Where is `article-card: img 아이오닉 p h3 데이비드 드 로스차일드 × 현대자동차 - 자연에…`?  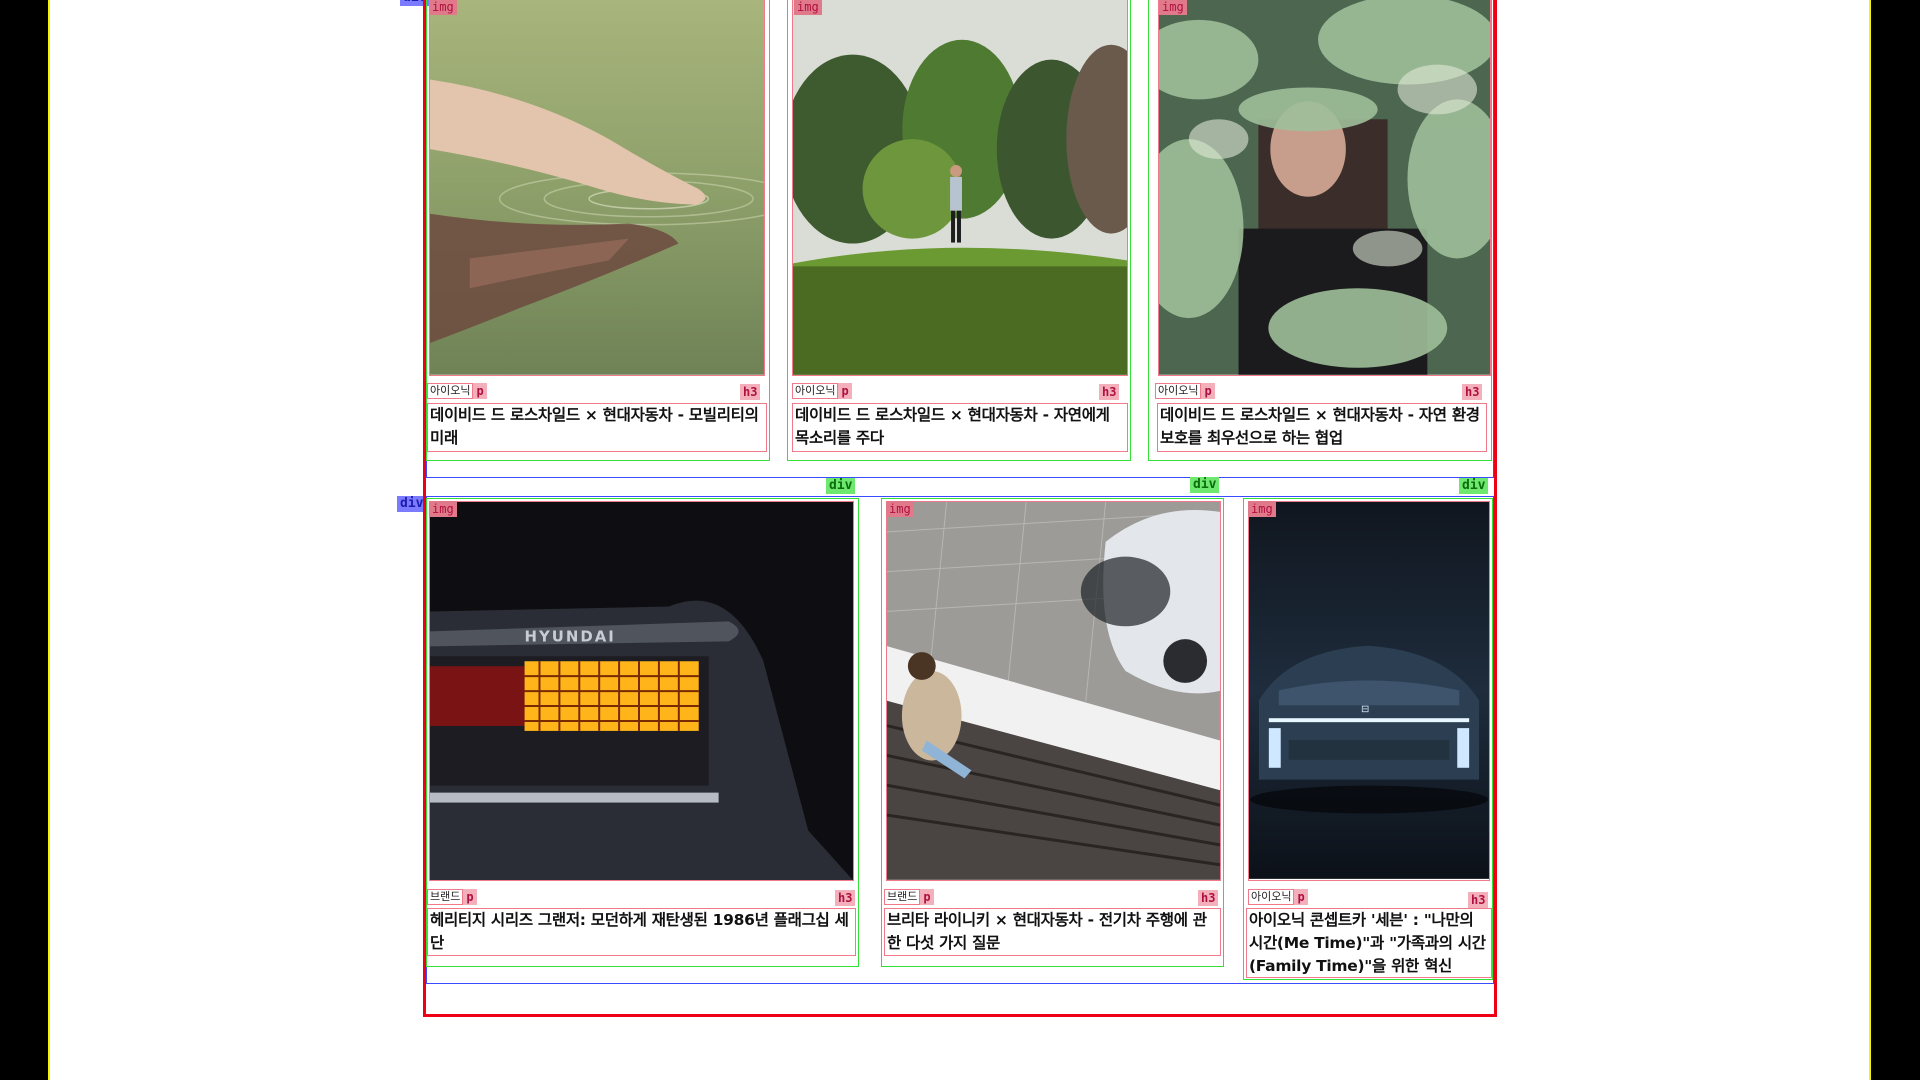 article-card: img 아이오닉 p h3 데이비드 드 로스차일드 × 현대자동차 - 자연에… is located at coordinates (959, 230).